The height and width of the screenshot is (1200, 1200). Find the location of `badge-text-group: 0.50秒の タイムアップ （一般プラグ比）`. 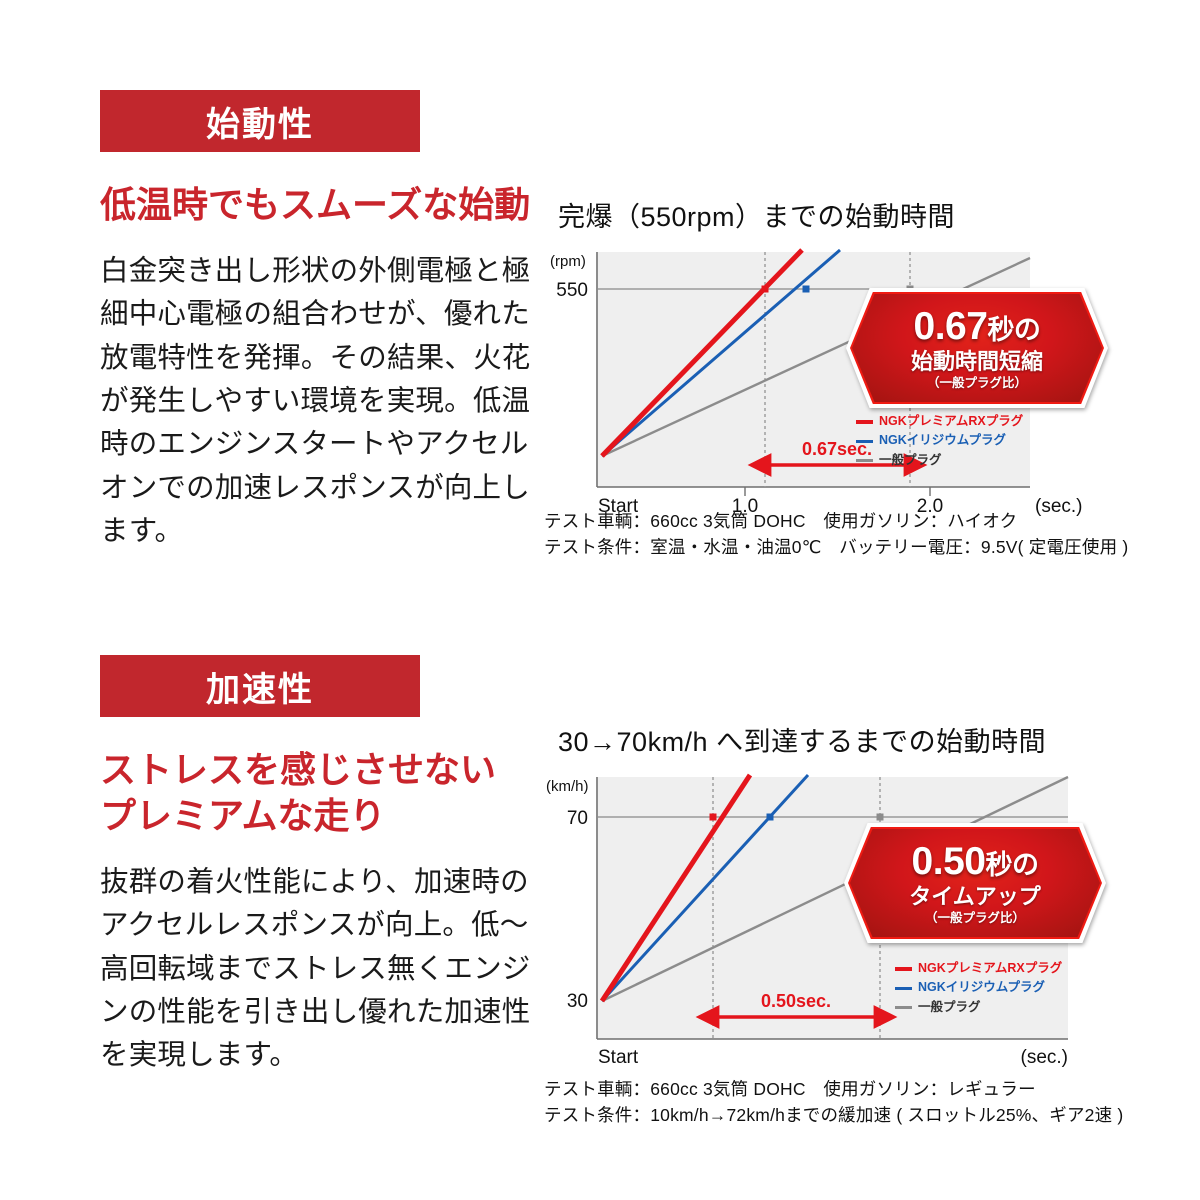

badge-text-group: 0.50秒の タイムアップ （一般プラグ比） is located at coordinates (975, 883).